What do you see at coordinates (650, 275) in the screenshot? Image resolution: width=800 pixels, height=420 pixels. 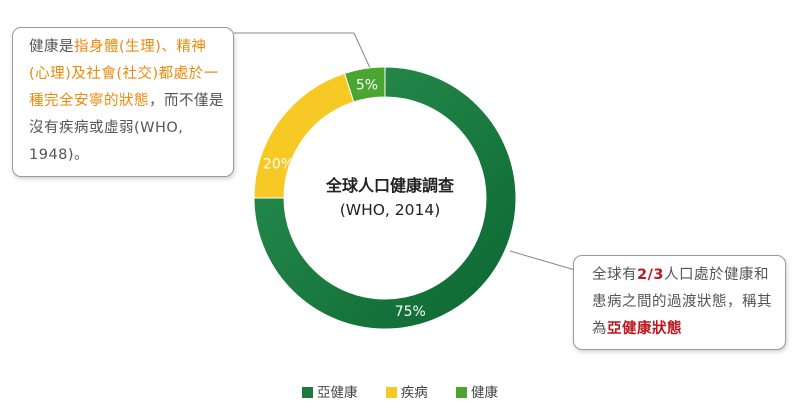 I see `callout-highlight-fraction: 2/3` at bounding box center [650, 275].